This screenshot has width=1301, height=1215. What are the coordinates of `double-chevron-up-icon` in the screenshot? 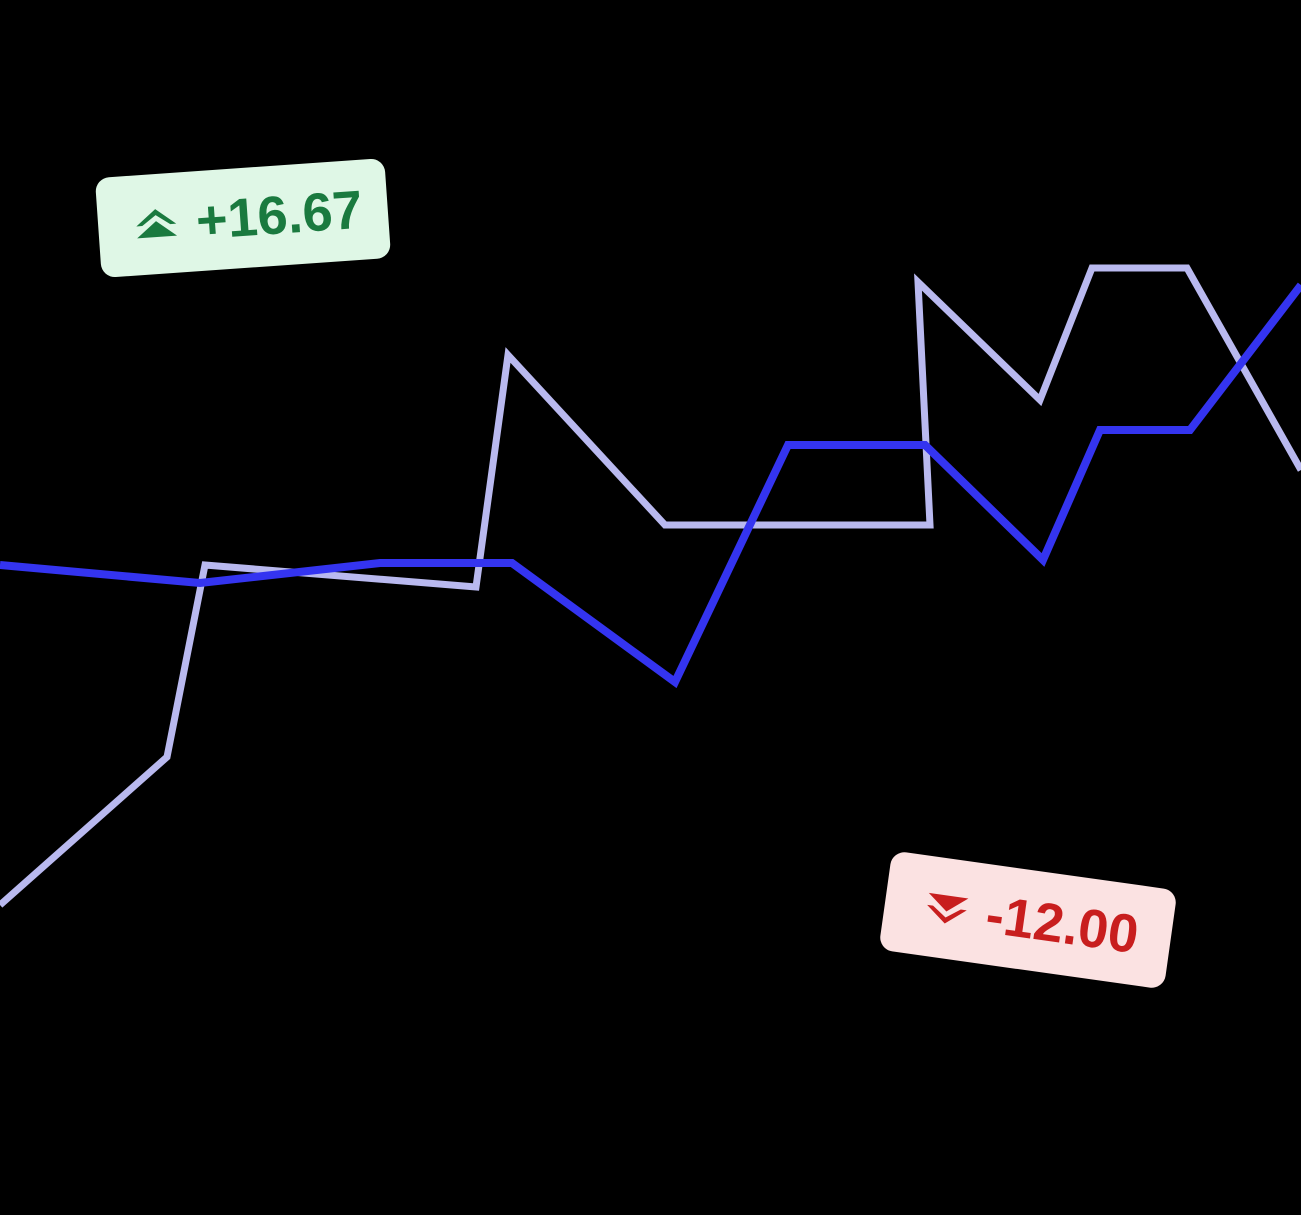 It's located at (156, 224).